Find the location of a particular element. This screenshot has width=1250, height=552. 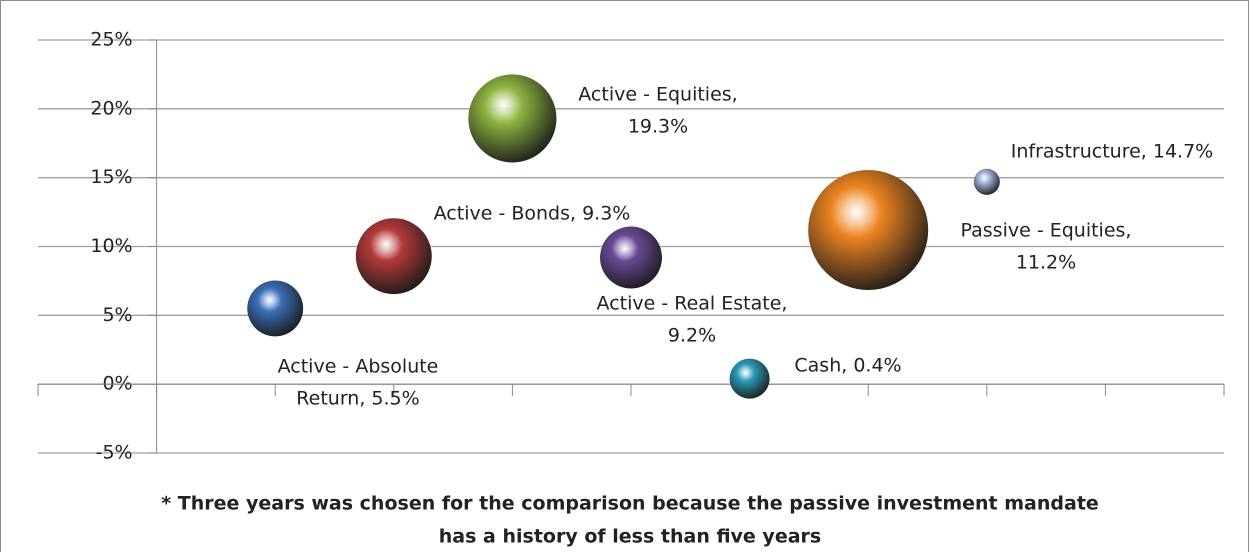

data-label: 9.2% is located at coordinates (692, 336).